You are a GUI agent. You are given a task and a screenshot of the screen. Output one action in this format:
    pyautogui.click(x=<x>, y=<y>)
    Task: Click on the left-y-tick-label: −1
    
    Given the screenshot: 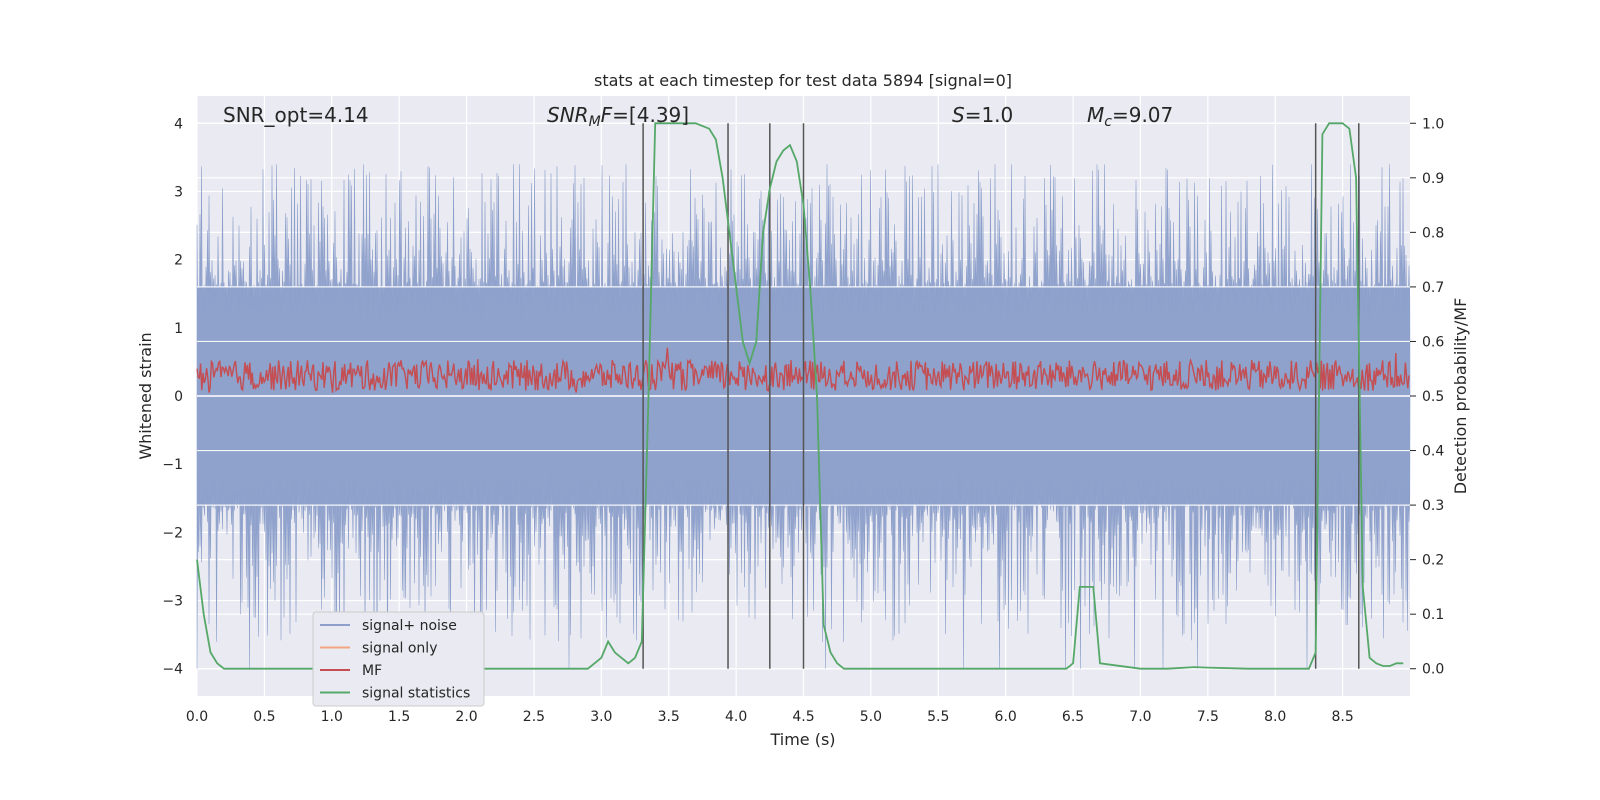 What is the action you would take?
    pyautogui.click(x=172, y=465)
    